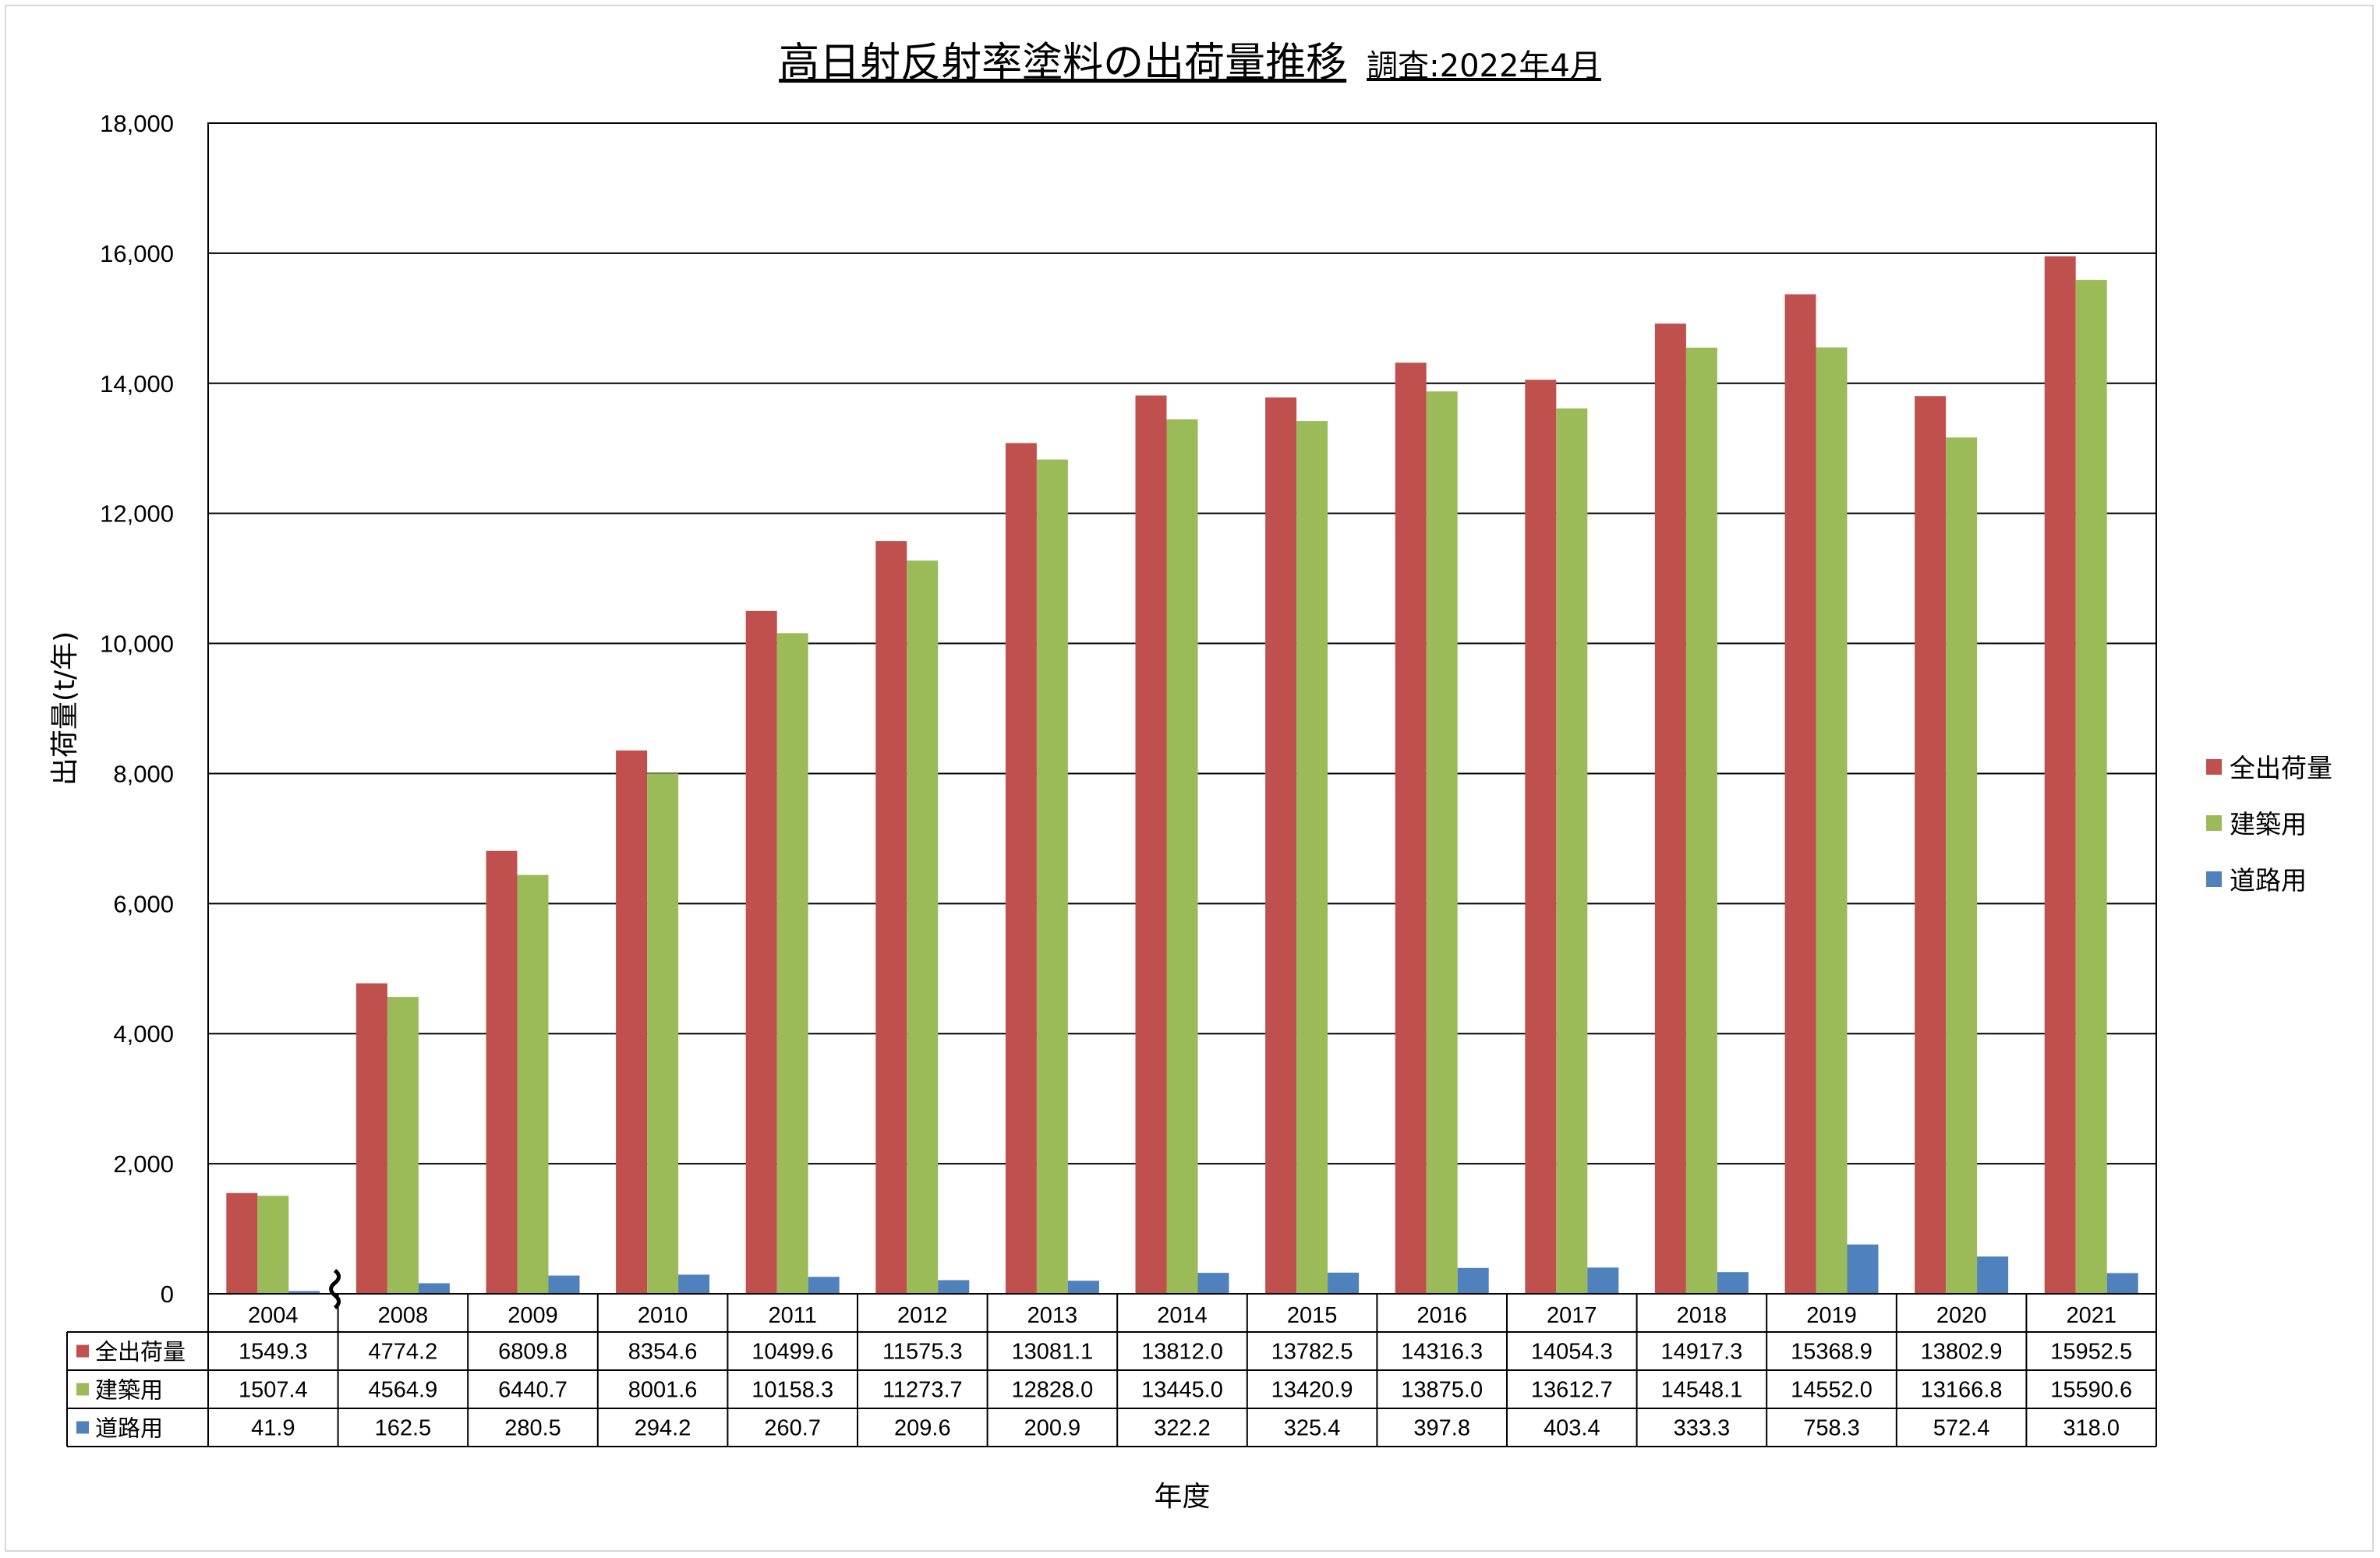  Describe the element at coordinates (143, 1164) in the screenshot. I see `y-tick-label: 2,000` at that location.